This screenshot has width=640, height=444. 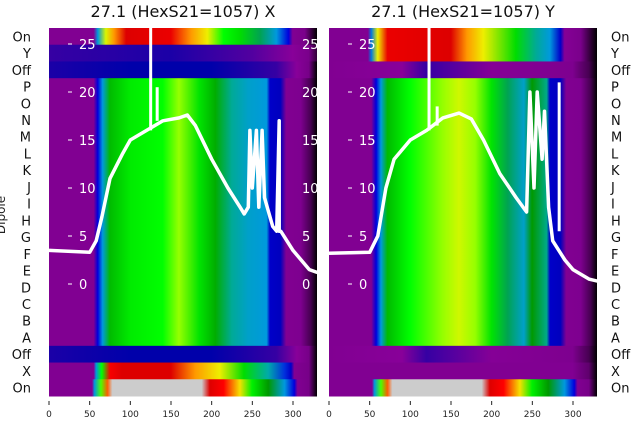 What do you see at coordinates (616, 104) in the screenshot?
I see `row-label-right: O` at bounding box center [616, 104].